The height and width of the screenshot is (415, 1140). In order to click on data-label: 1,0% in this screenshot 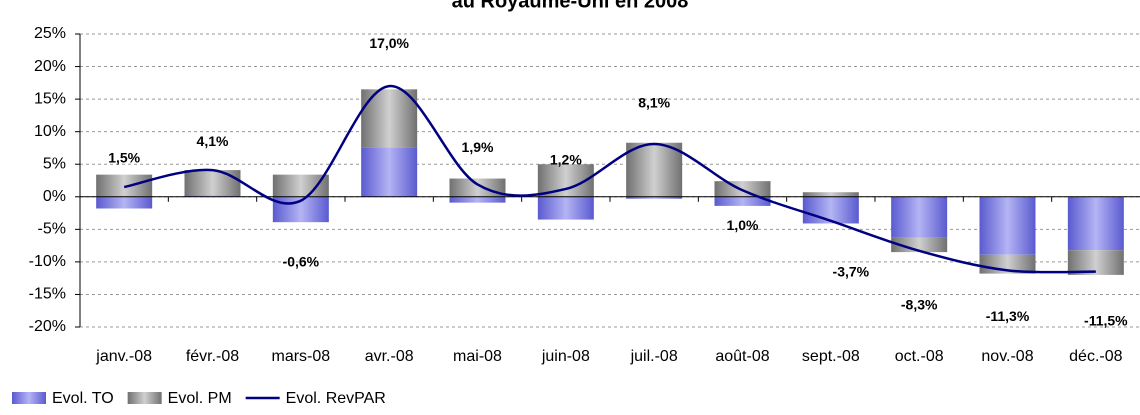, I will do `click(743, 225)`.